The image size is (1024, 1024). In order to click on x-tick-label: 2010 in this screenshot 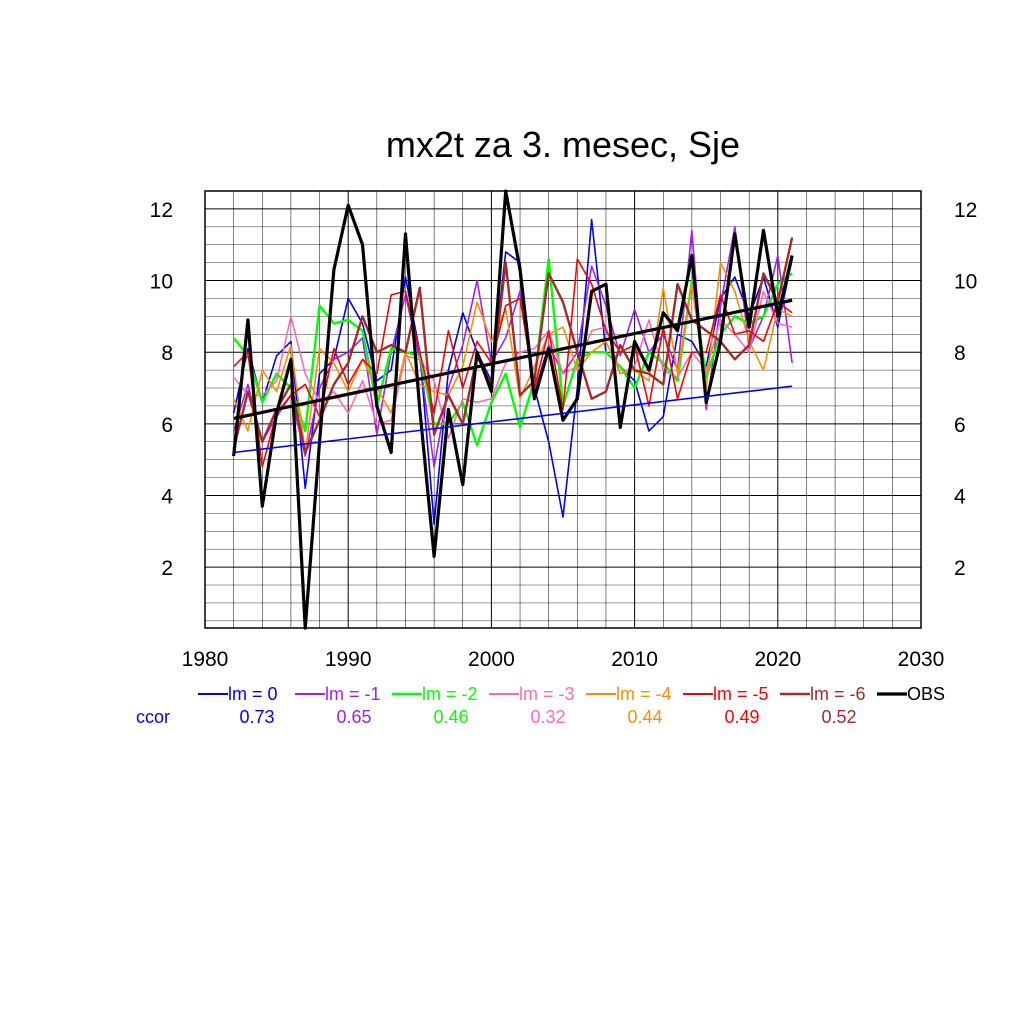, I will do `click(634, 659)`.